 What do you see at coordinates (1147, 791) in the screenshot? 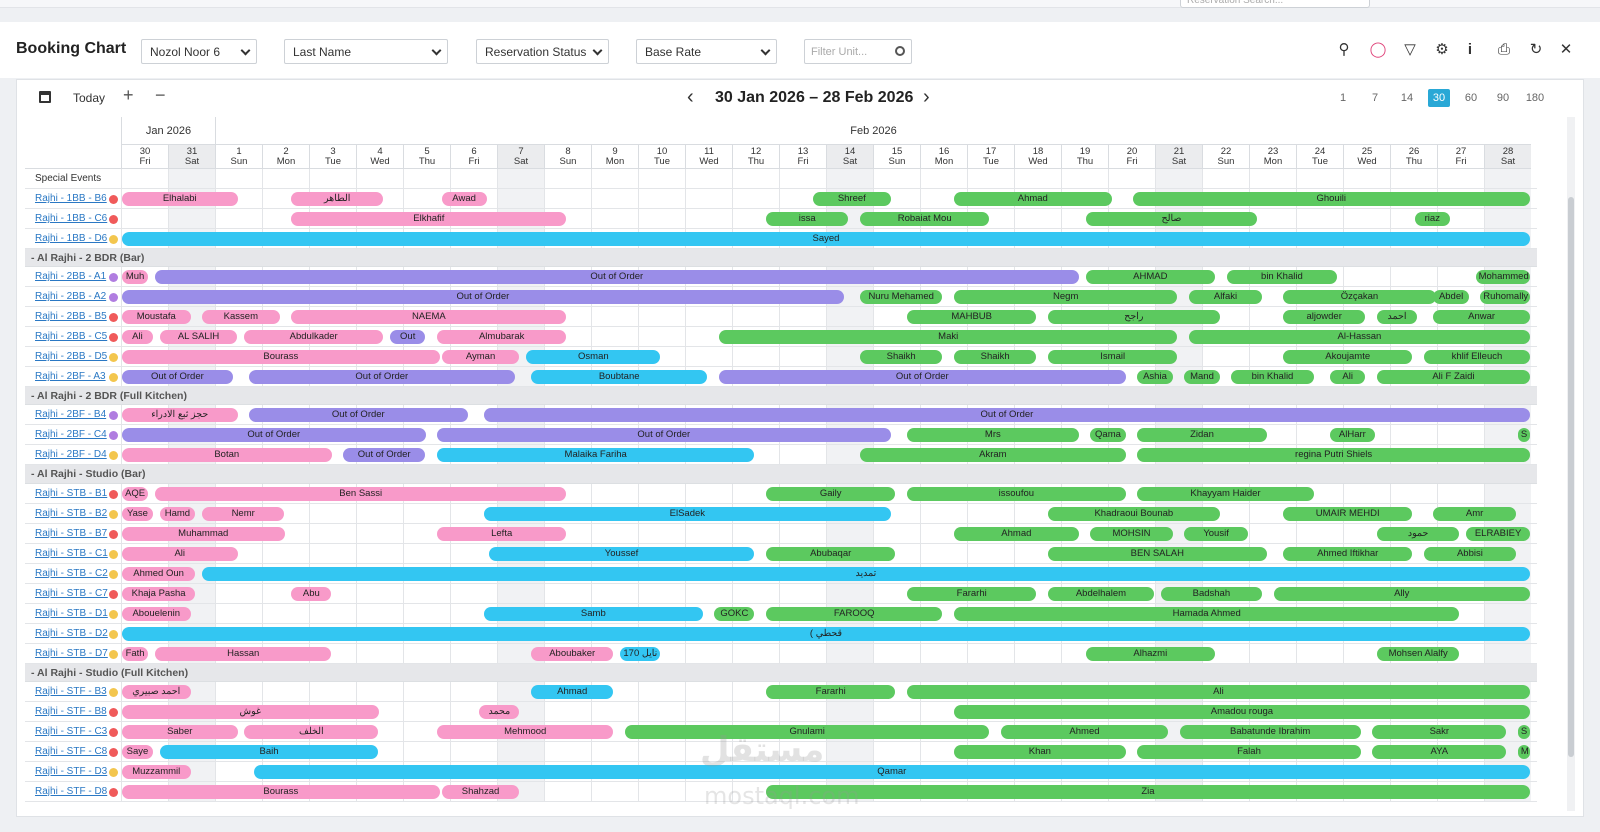
I see `reservation-bar: Zia` at bounding box center [1147, 791].